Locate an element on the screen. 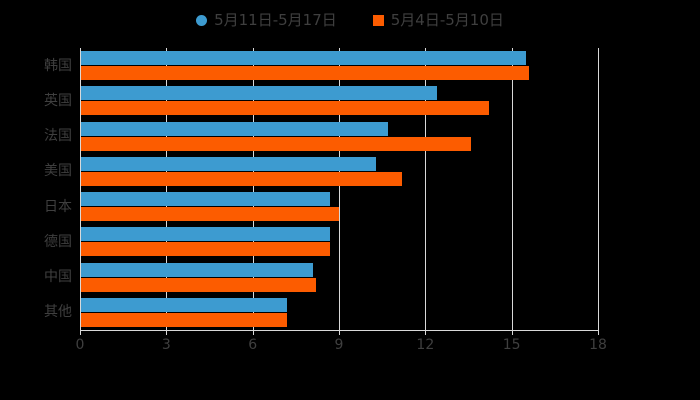 This screenshot has height=400, width=700. legend-item-series-1: 5月4日-5月10日 is located at coordinates (438, 20).